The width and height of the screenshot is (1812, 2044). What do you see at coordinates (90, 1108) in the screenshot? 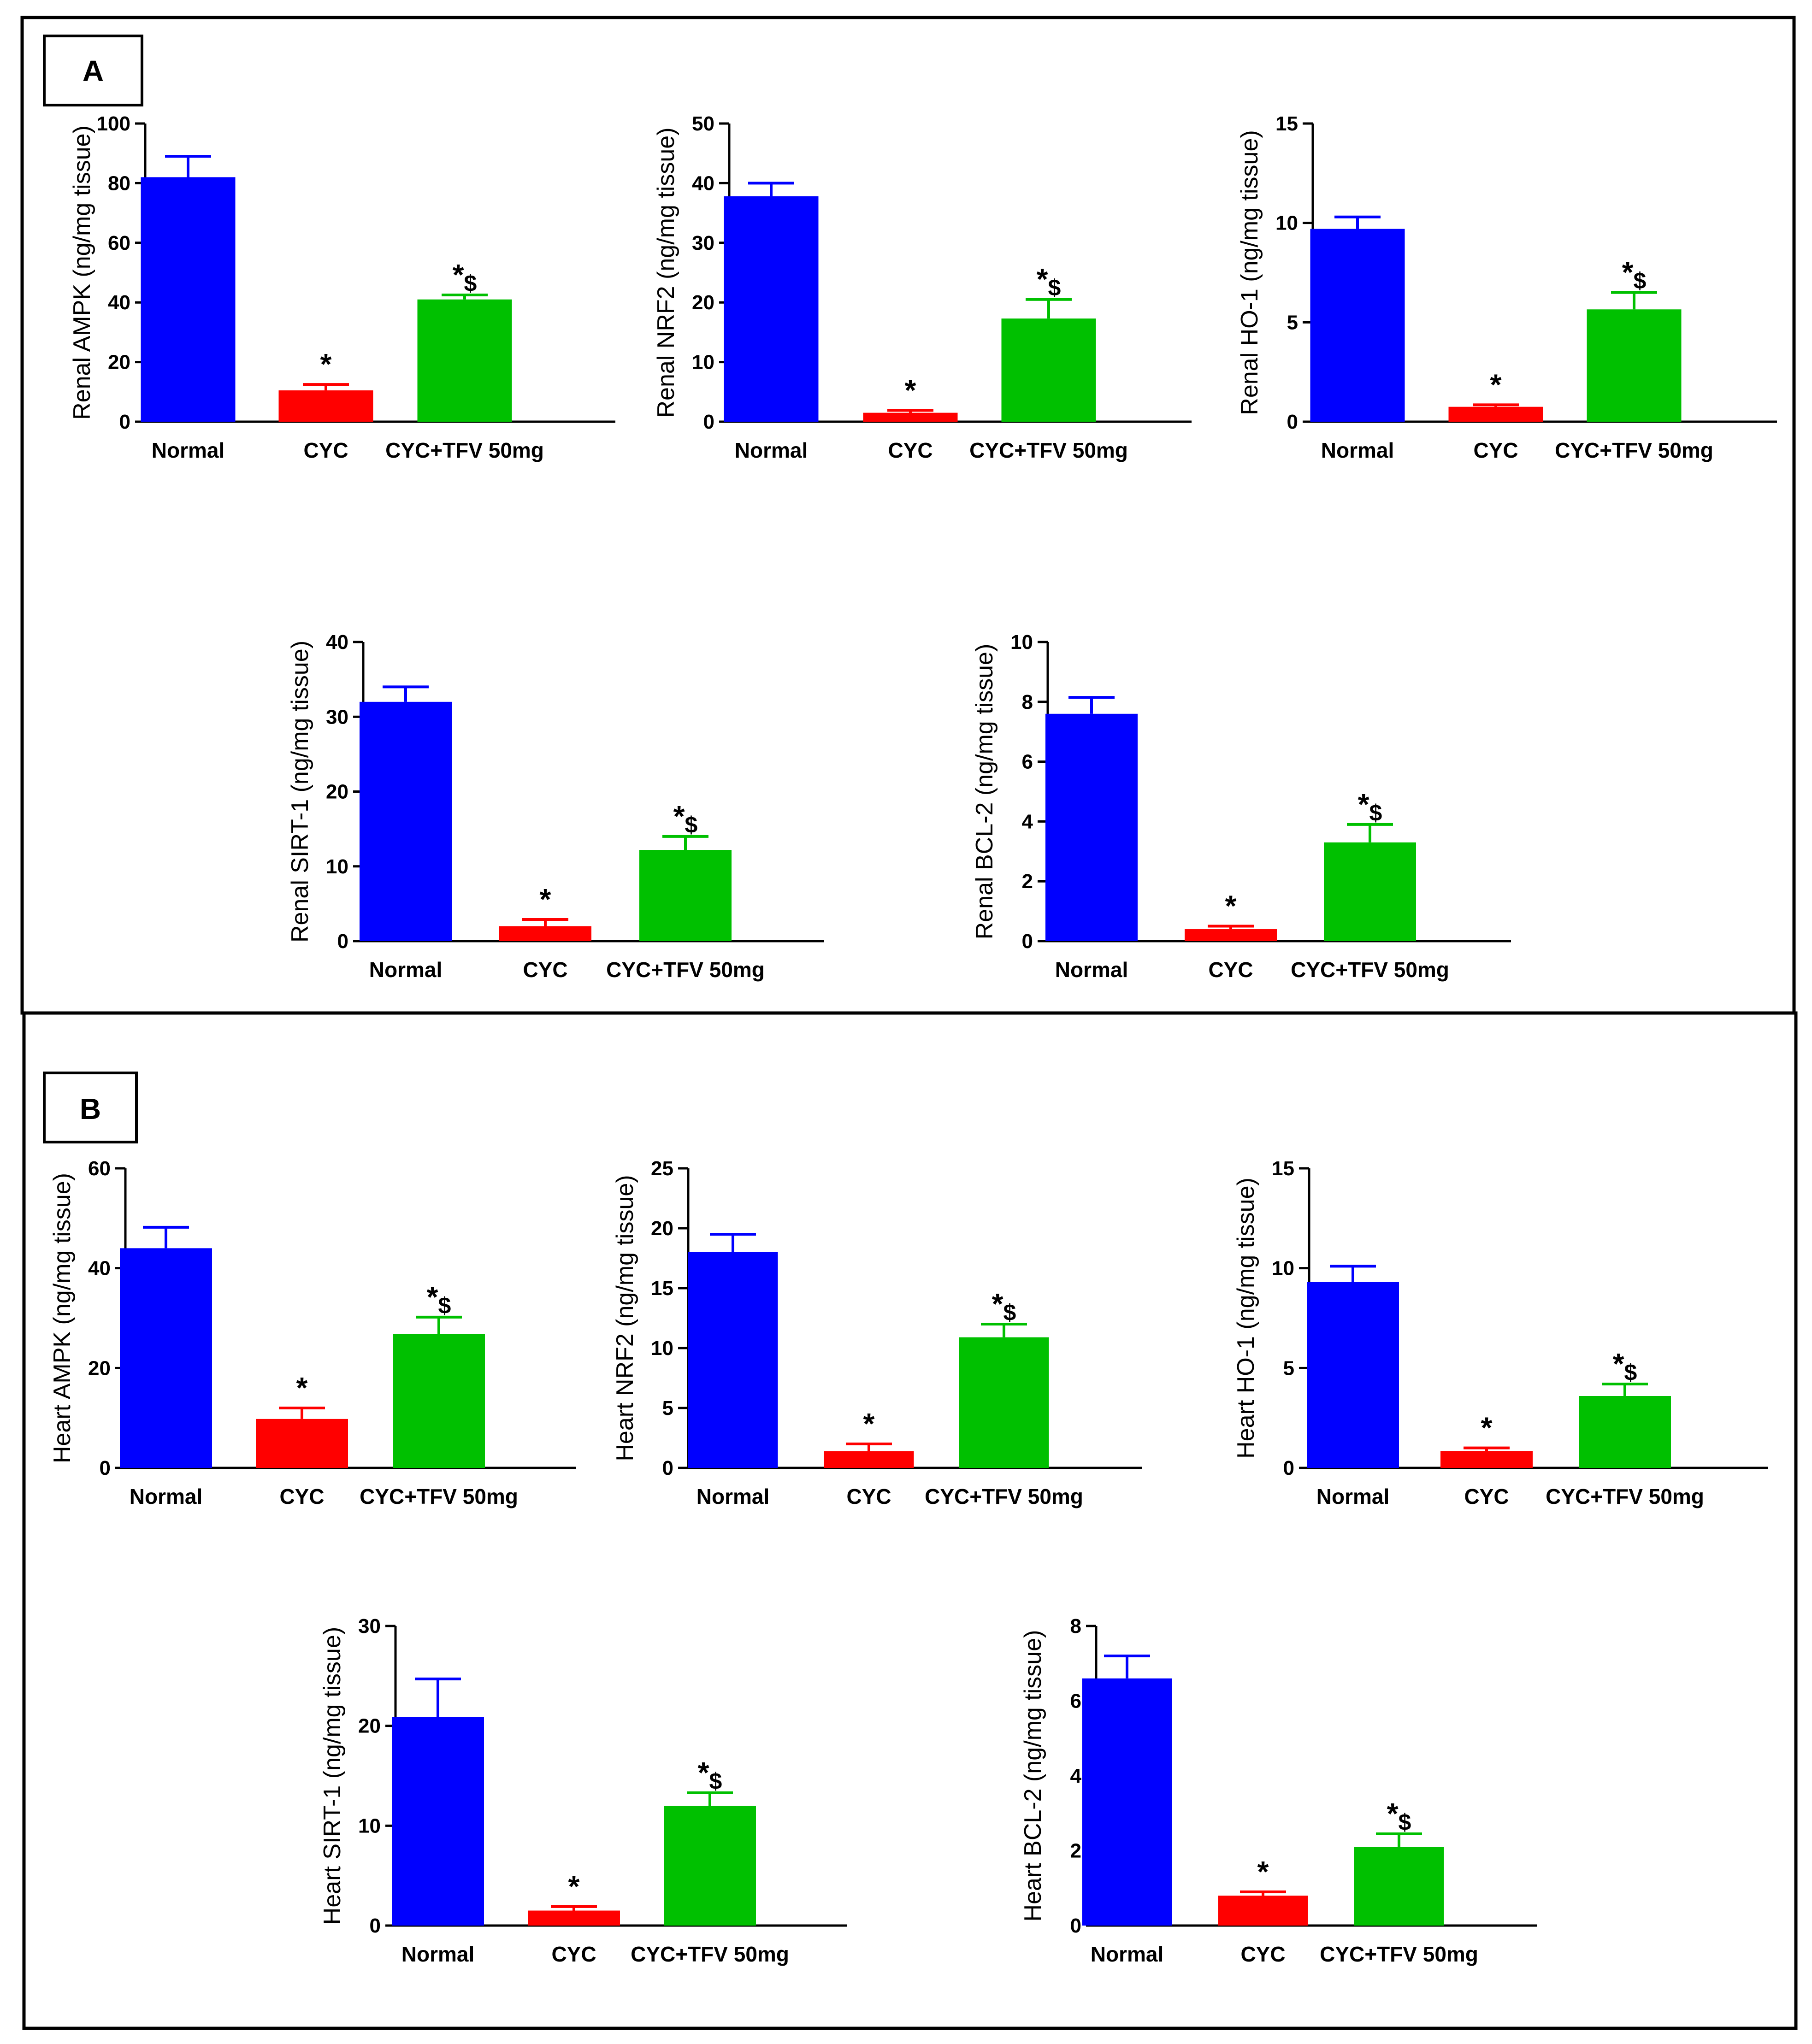
I see `panel-b-label: B` at bounding box center [90, 1108].